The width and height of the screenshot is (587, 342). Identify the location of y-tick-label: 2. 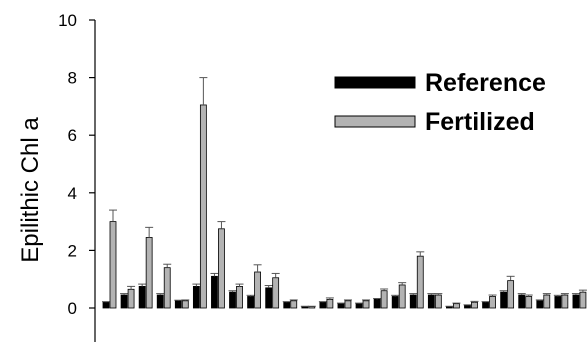
(72, 250).